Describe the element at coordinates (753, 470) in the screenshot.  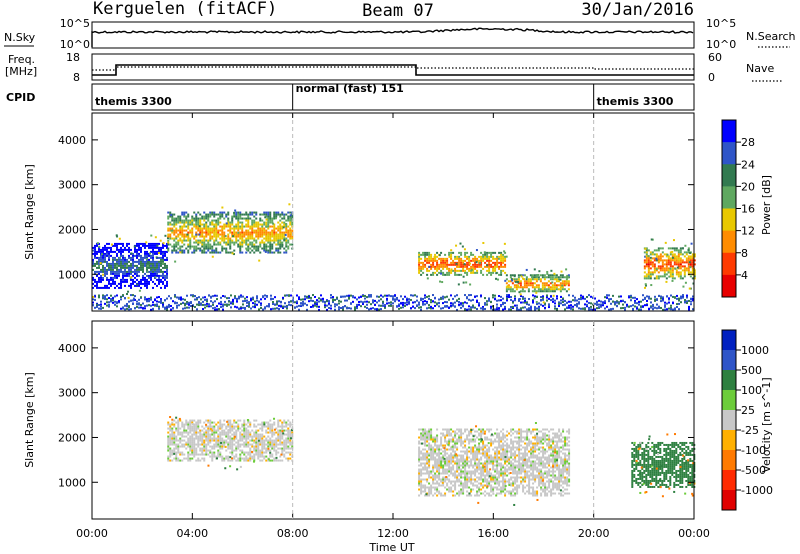
I see `colorbar-tick: -500` at that location.